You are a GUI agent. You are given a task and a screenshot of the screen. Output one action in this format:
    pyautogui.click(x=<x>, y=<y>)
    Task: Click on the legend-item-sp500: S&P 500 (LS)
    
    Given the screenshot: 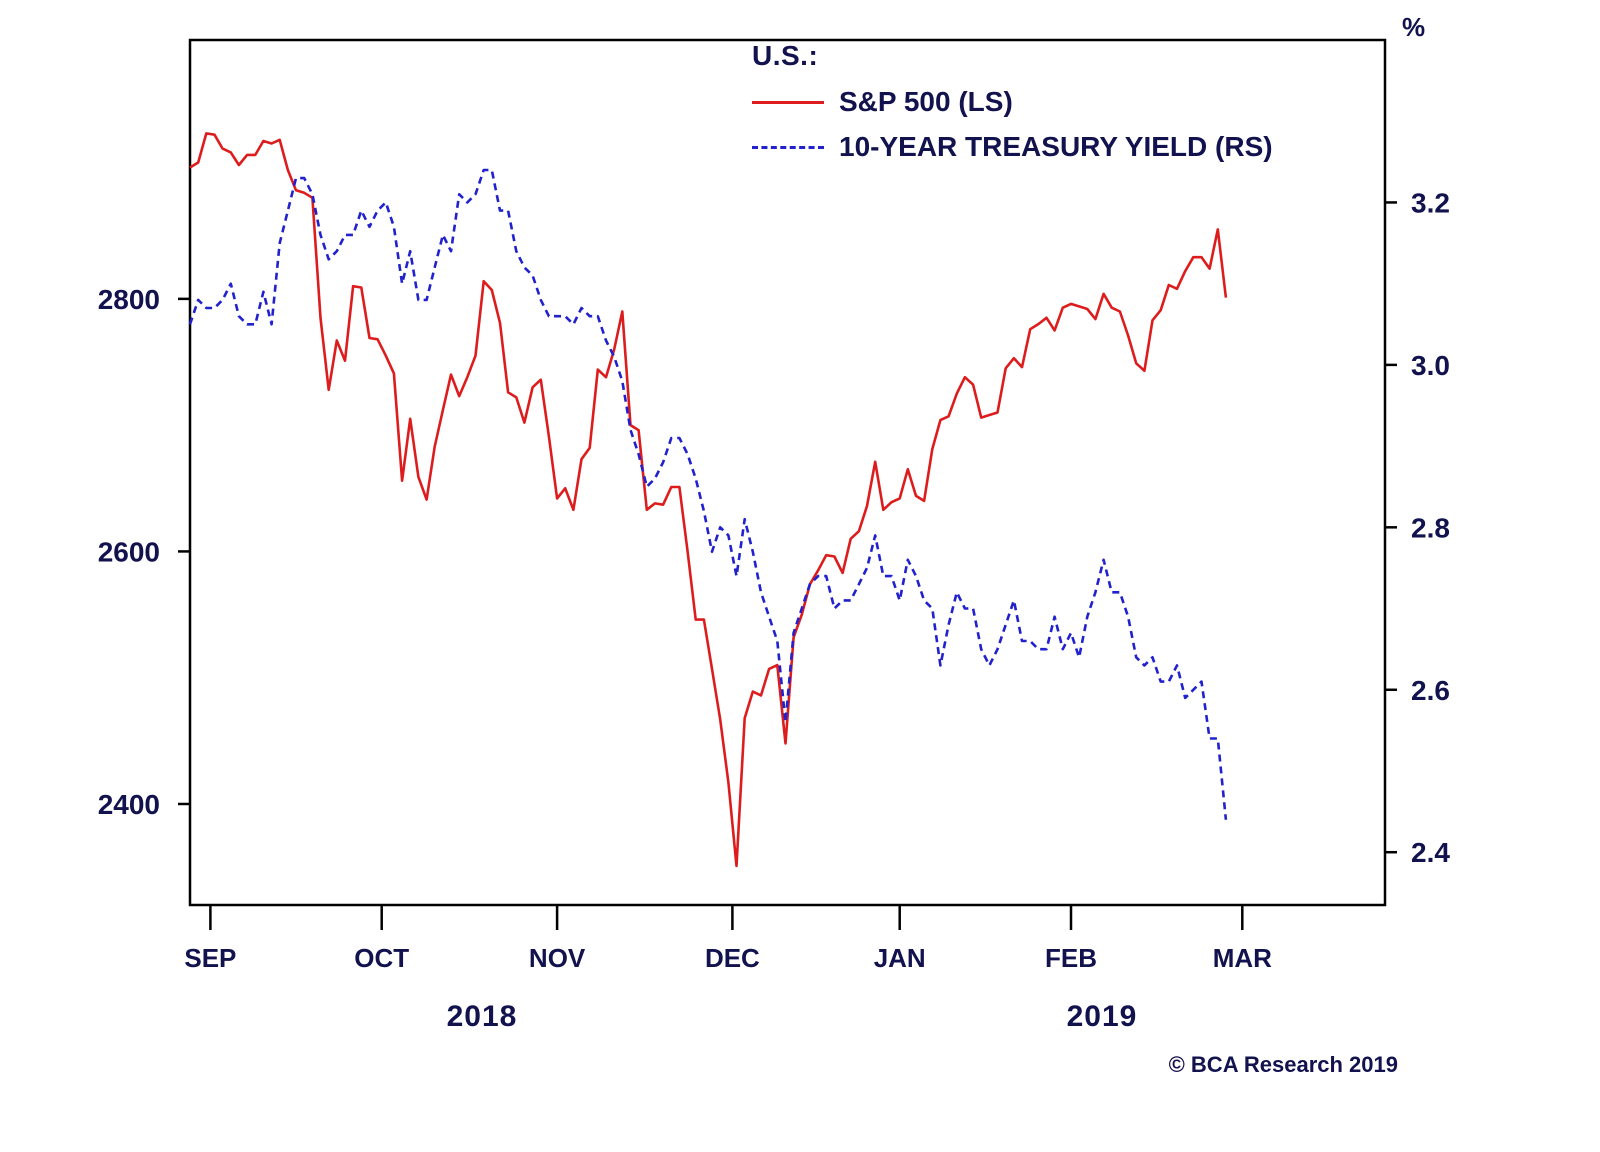 What is the action you would take?
    pyautogui.click(x=1012, y=101)
    